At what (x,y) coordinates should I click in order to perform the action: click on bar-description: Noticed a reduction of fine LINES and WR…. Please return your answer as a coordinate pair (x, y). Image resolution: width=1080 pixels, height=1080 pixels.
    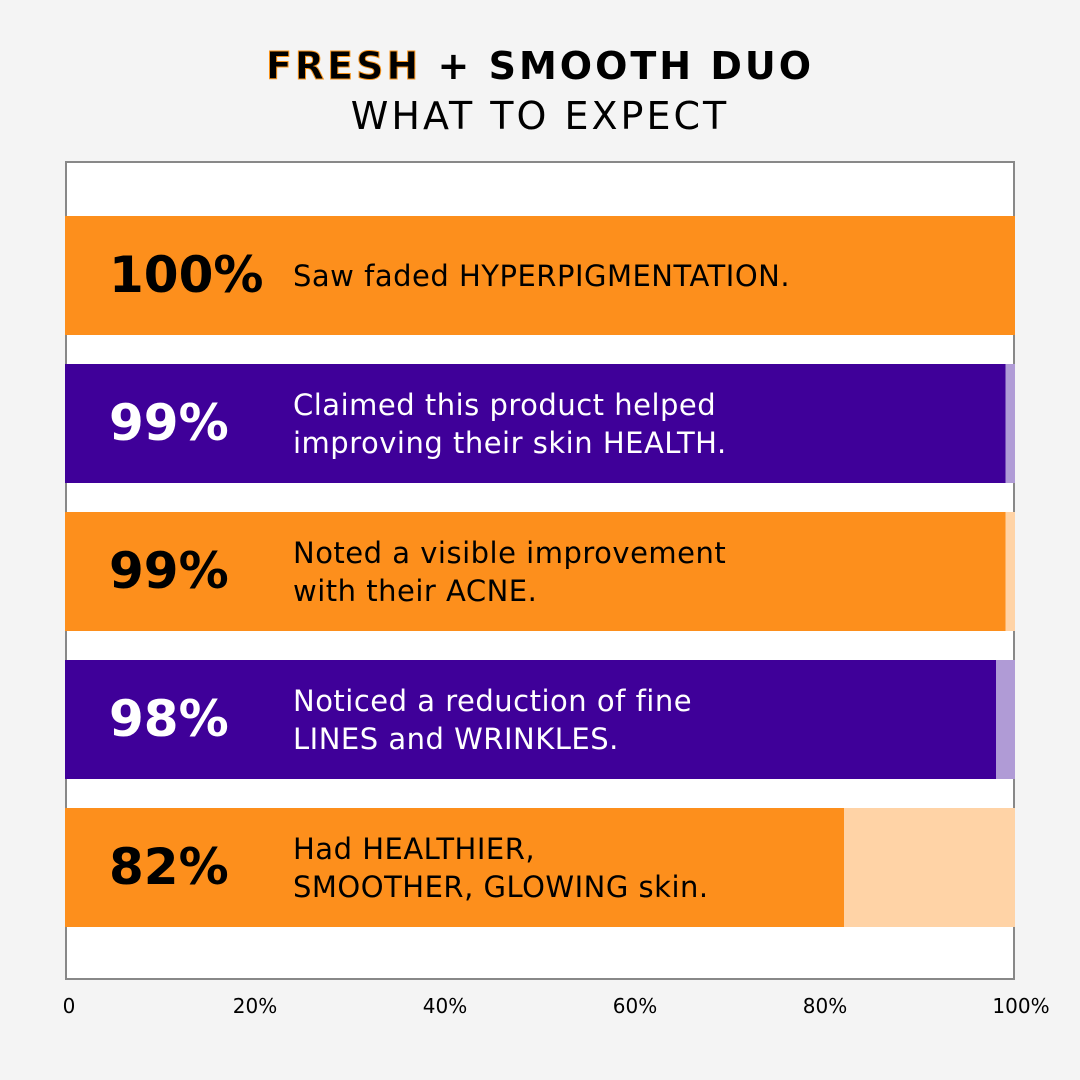
    Looking at the image, I should click on (493, 719).